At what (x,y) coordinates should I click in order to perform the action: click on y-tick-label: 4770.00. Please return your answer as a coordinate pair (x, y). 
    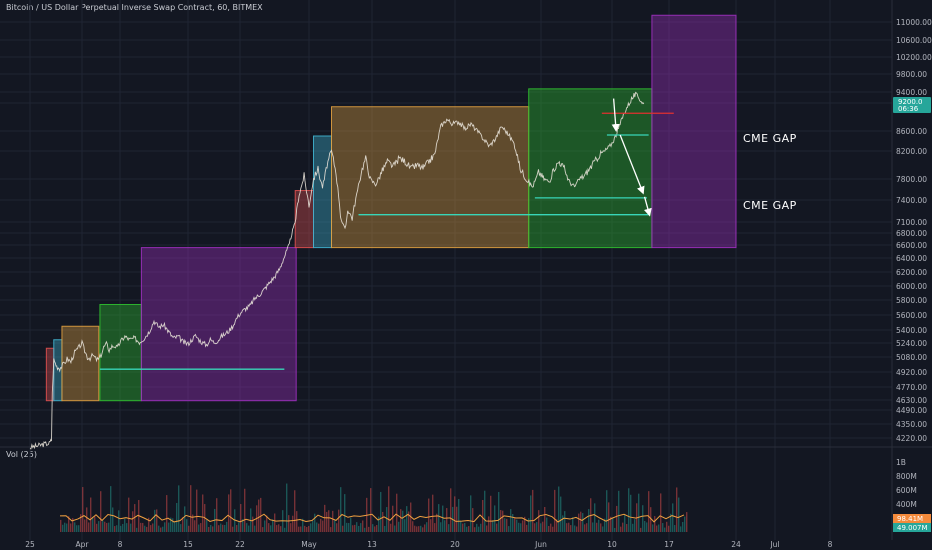
    Looking at the image, I should click on (911, 387).